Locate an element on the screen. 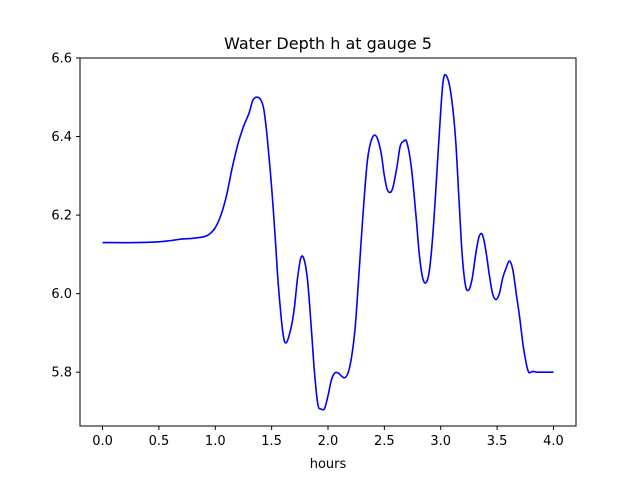  y-tick-label: 5.8 is located at coordinates (61, 373).